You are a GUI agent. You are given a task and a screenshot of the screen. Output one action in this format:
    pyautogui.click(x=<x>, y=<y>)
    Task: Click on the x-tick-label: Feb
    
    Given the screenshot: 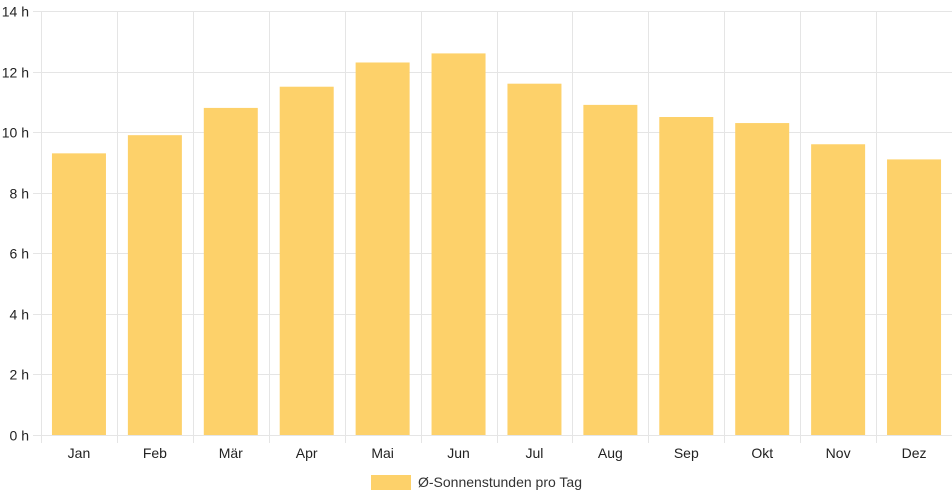 What is the action you would take?
    pyautogui.click(x=155, y=453)
    